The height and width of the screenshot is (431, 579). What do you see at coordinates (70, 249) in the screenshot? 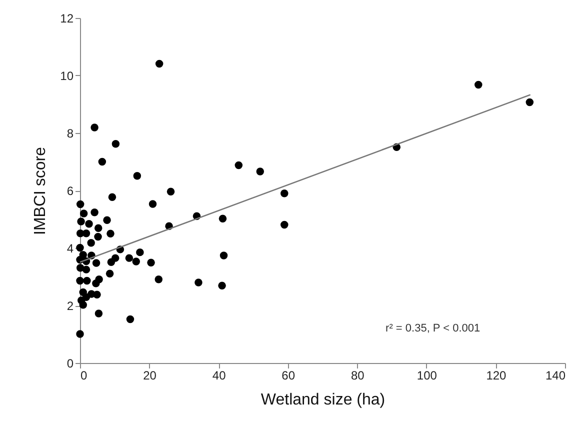
I see `y-tick-label: 4` at bounding box center [70, 249].